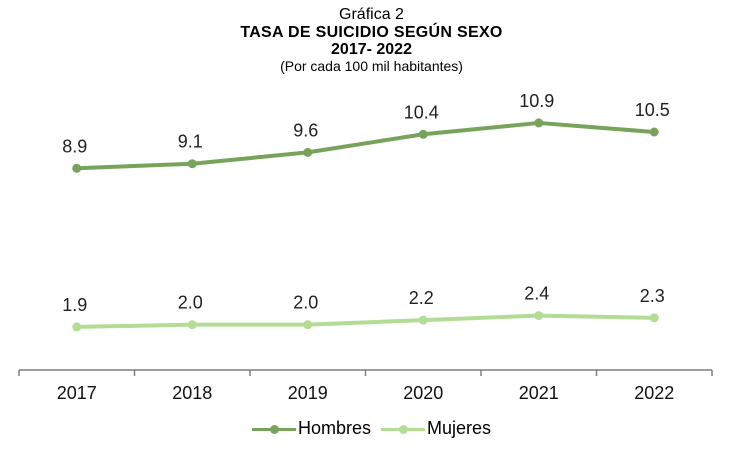  What do you see at coordinates (539, 393) in the screenshot?
I see `x-tick-label: 2021` at bounding box center [539, 393].